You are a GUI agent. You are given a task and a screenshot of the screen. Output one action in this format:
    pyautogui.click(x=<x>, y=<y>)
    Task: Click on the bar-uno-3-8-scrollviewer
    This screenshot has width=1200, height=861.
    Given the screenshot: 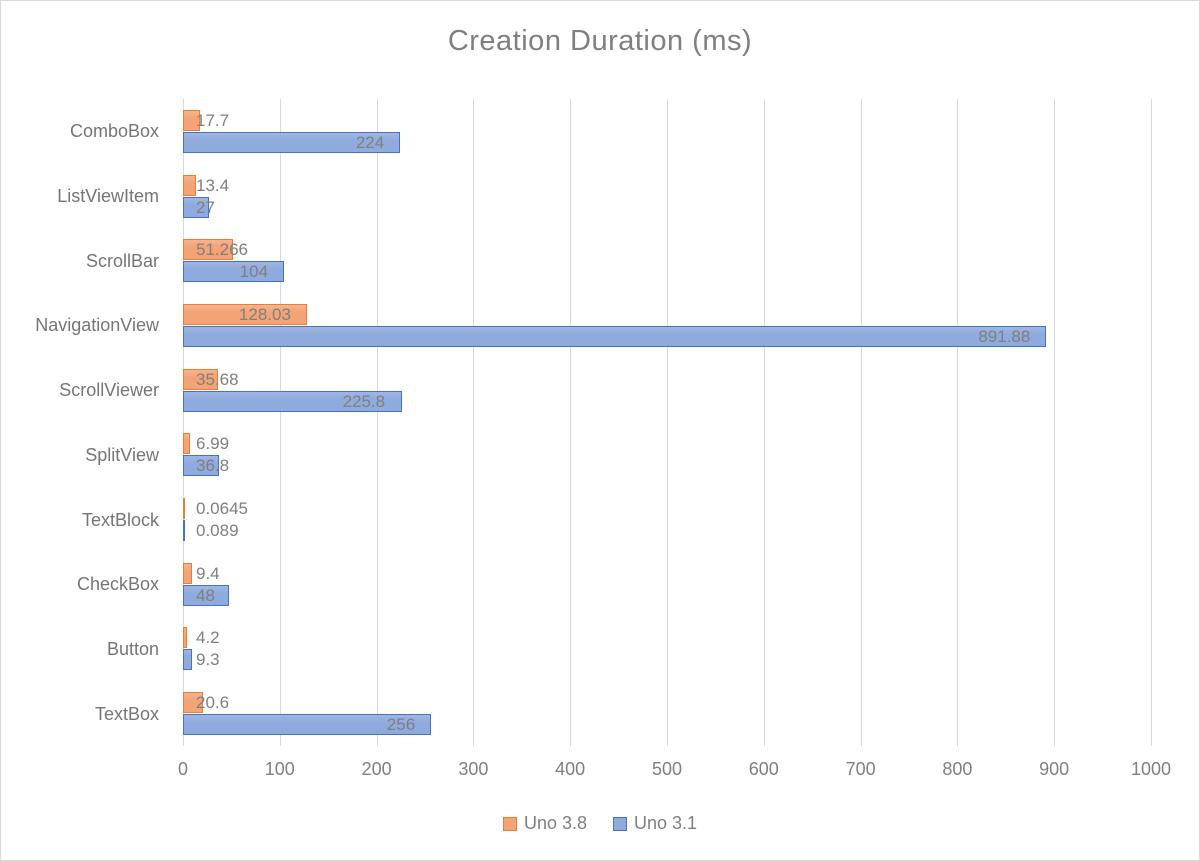 What is the action you would take?
    pyautogui.click(x=200, y=379)
    